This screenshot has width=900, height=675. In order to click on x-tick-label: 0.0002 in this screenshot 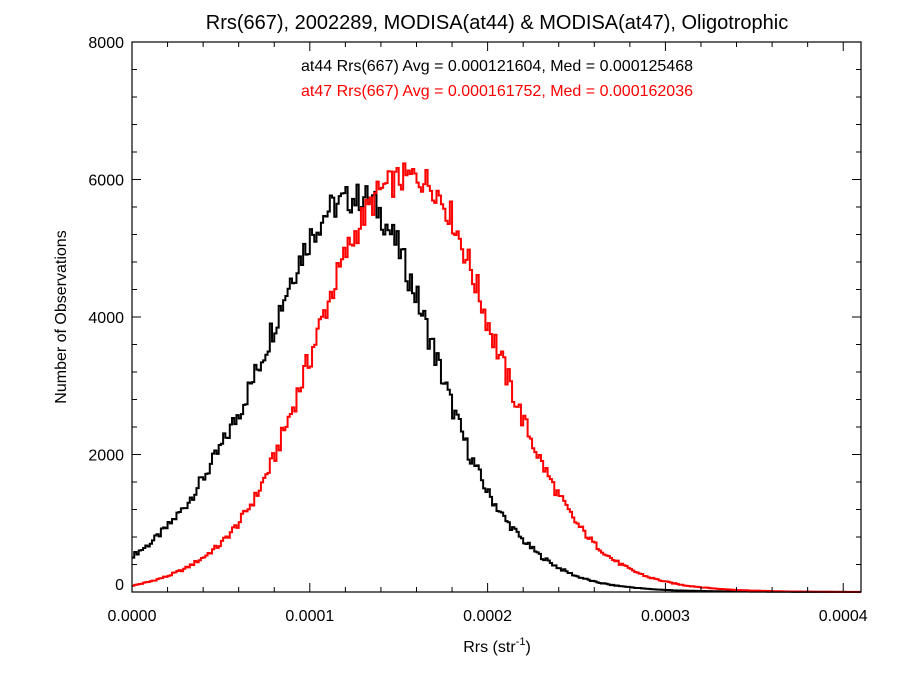, I will do `click(487, 616)`.